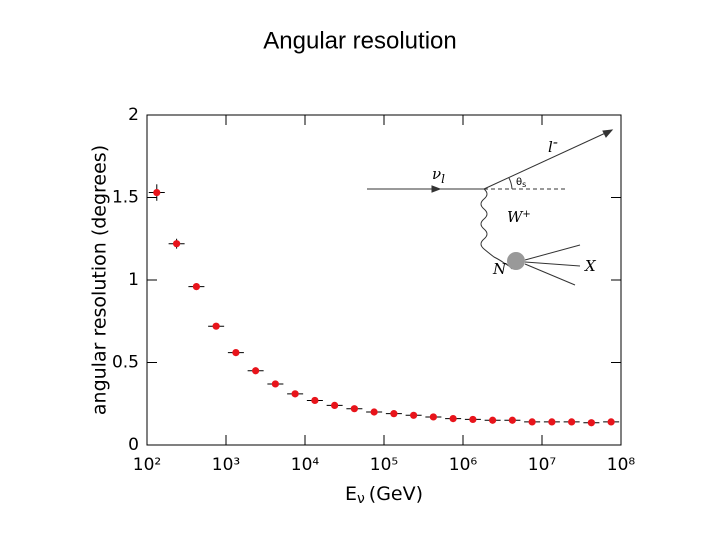  I want to click on y-tick-label: 2, so click(133, 115).